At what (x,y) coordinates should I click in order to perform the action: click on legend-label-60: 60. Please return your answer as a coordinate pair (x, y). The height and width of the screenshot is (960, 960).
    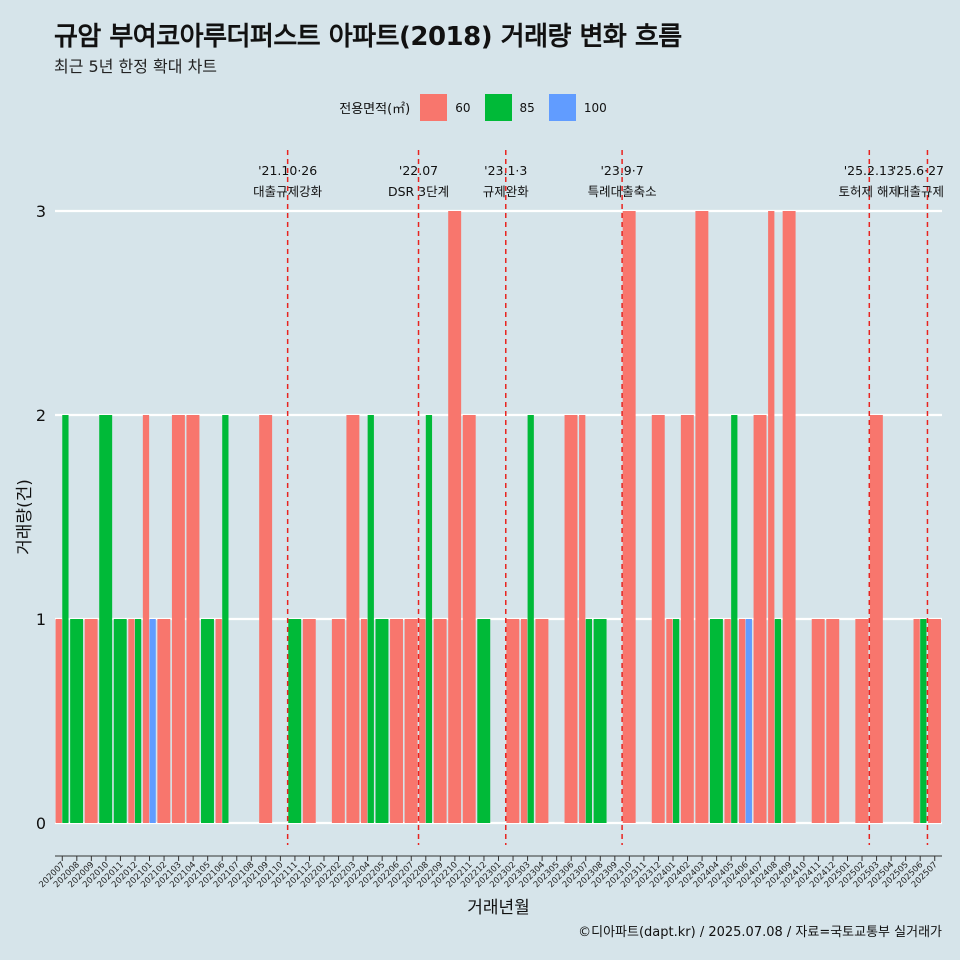
    Looking at the image, I should click on (463, 107).